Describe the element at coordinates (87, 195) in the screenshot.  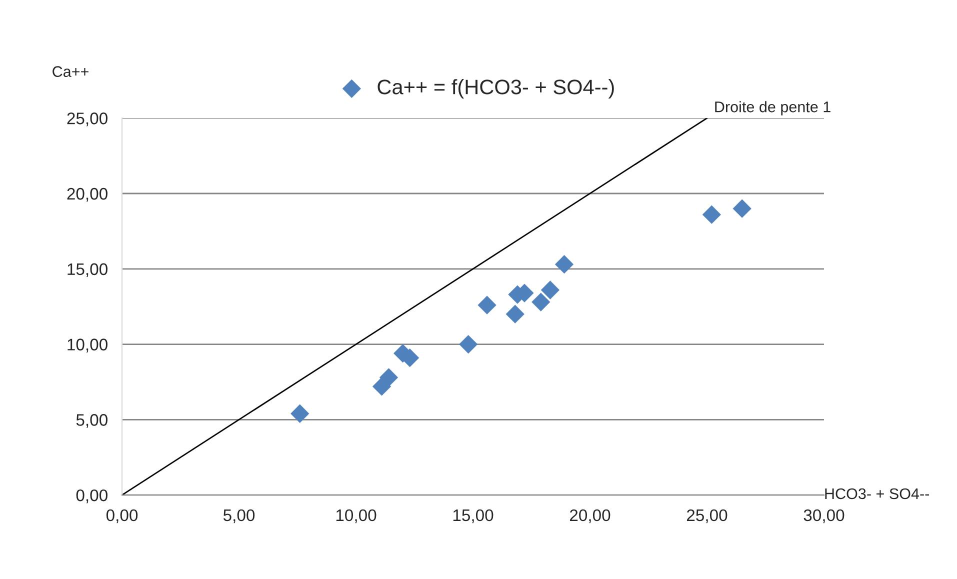
I see `y-tick-label: 20,00` at that location.